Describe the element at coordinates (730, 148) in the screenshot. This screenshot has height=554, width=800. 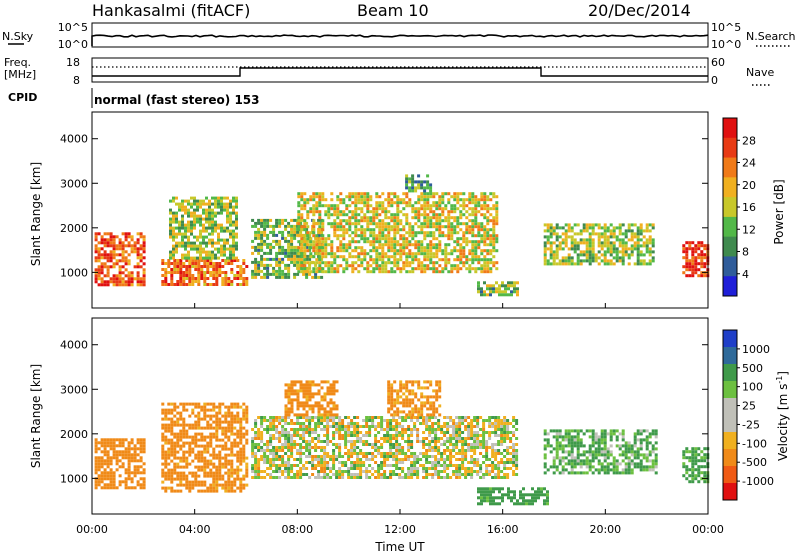
I see `colorbar-segment` at that location.